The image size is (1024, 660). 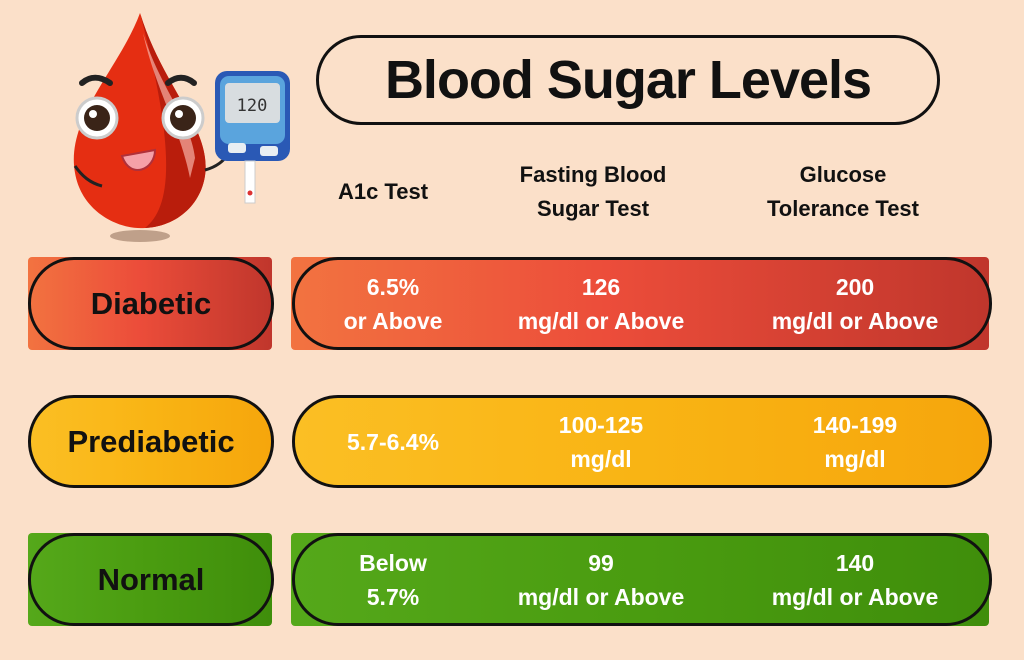 What do you see at coordinates (855, 441) in the screenshot?
I see `value-cell: 140-199 mg/dl` at bounding box center [855, 441].